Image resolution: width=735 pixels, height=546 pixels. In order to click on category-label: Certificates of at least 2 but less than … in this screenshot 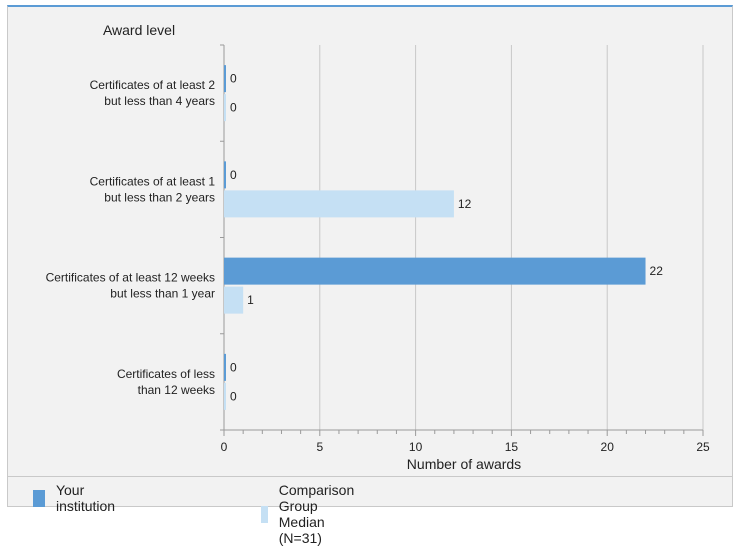, I will do `click(153, 93)`.